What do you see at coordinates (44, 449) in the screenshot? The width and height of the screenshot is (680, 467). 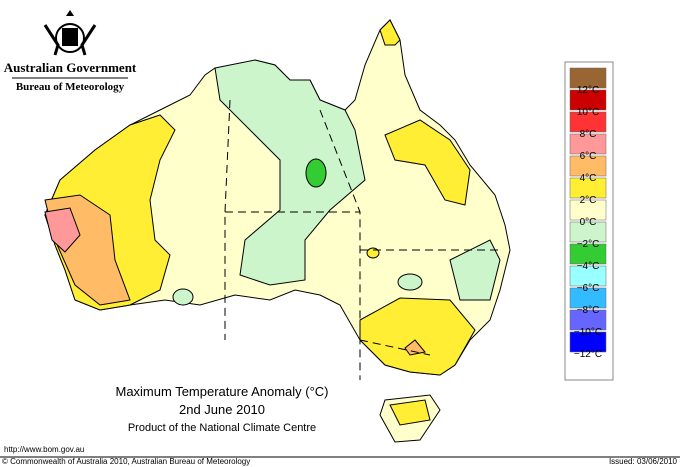 I see `url: http://www.bom.gov.au` at bounding box center [44, 449].